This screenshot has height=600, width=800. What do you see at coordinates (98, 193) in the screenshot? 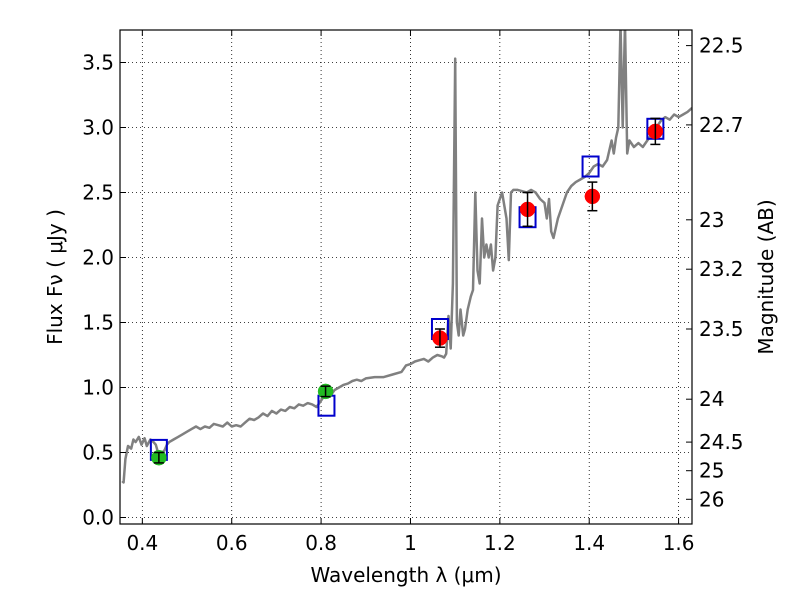
I see `y-tick-label: 2.5` at bounding box center [98, 193].